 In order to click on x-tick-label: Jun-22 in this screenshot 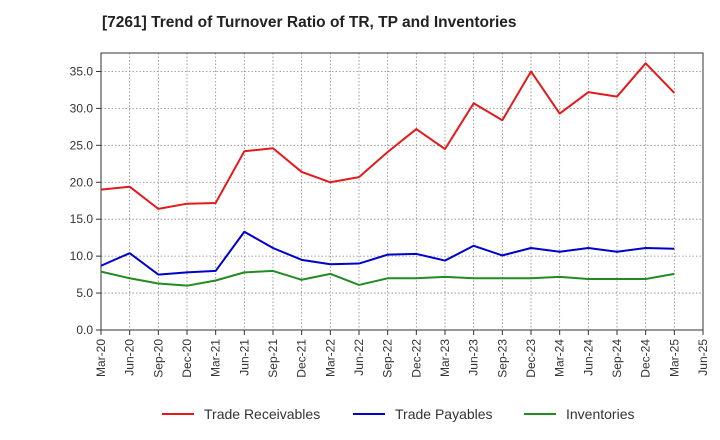, I will do `click(359, 357)`.